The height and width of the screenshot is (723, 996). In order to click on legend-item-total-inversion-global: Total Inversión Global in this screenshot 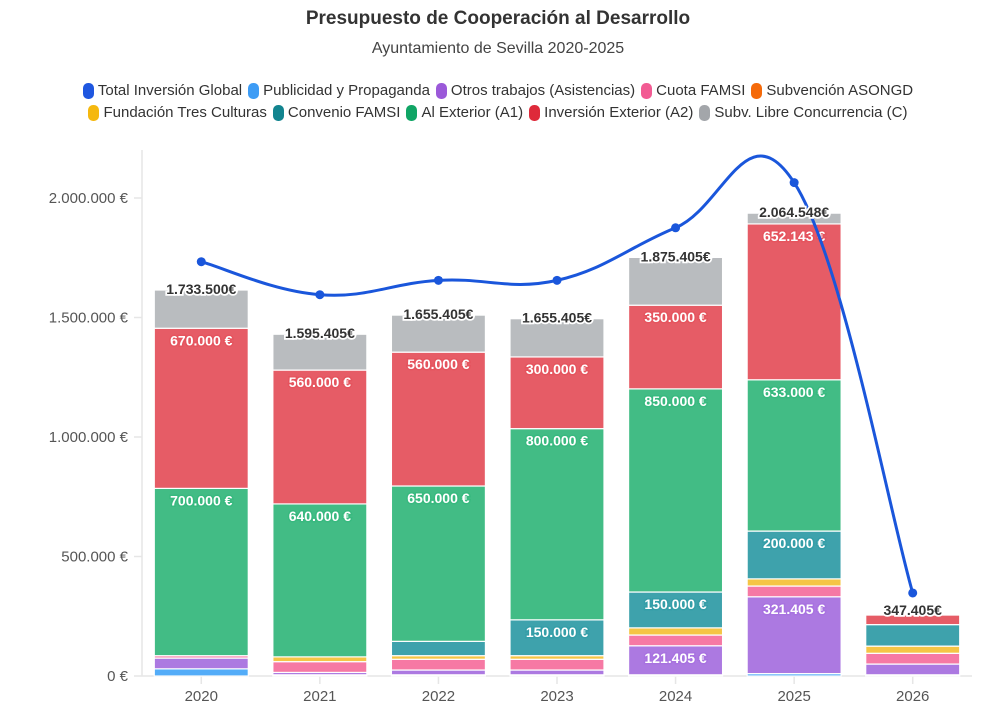, I will do `click(162, 90)`.